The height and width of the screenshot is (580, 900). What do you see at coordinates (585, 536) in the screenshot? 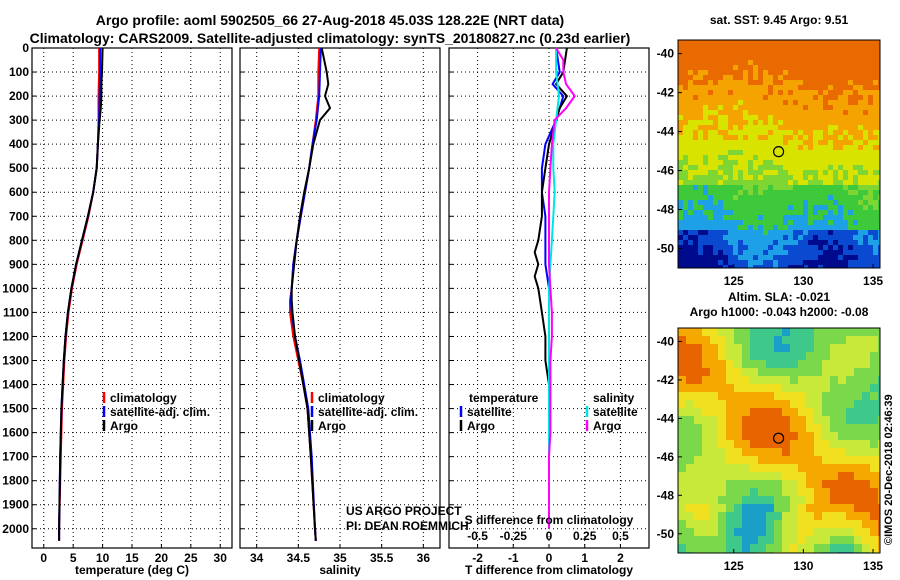
I see `x2-tick-label: 0.25` at bounding box center [585, 536].